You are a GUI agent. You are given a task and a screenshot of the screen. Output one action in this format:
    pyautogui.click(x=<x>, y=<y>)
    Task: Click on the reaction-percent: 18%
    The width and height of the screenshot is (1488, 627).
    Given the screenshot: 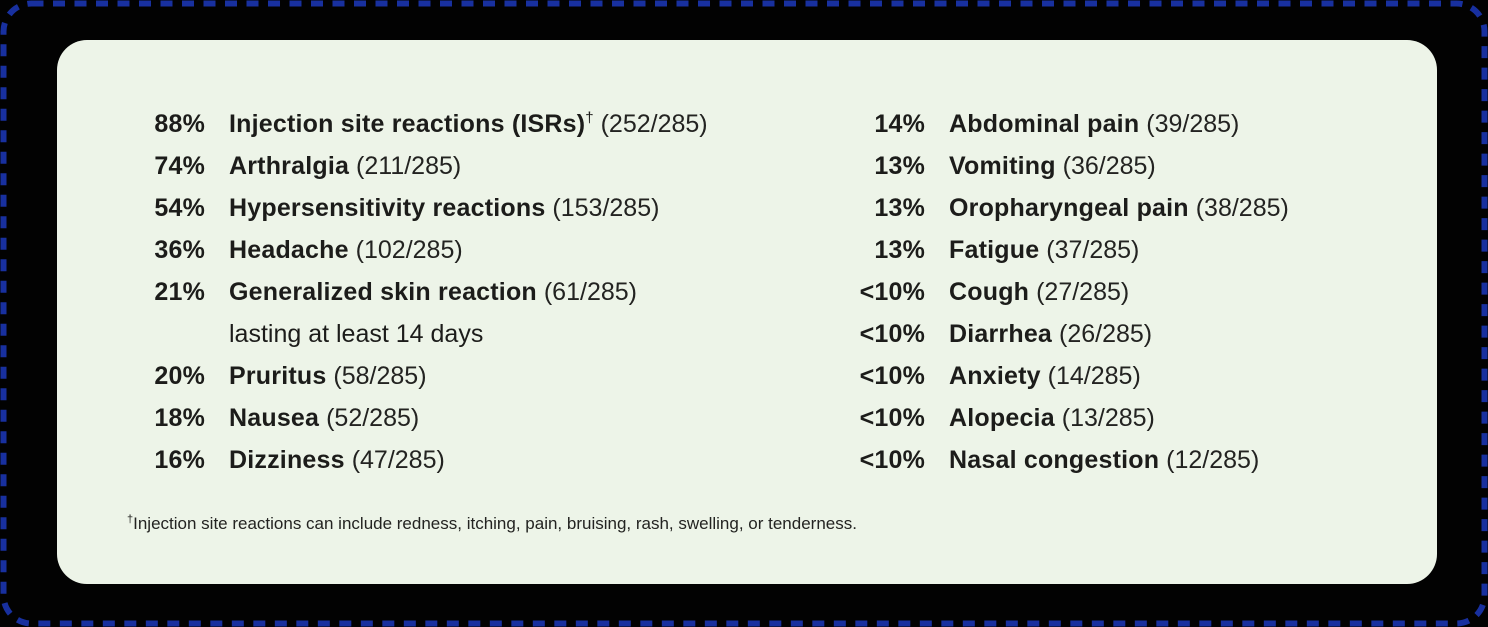 What is the action you would take?
    pyautogui.click(x=179, y=418)
    